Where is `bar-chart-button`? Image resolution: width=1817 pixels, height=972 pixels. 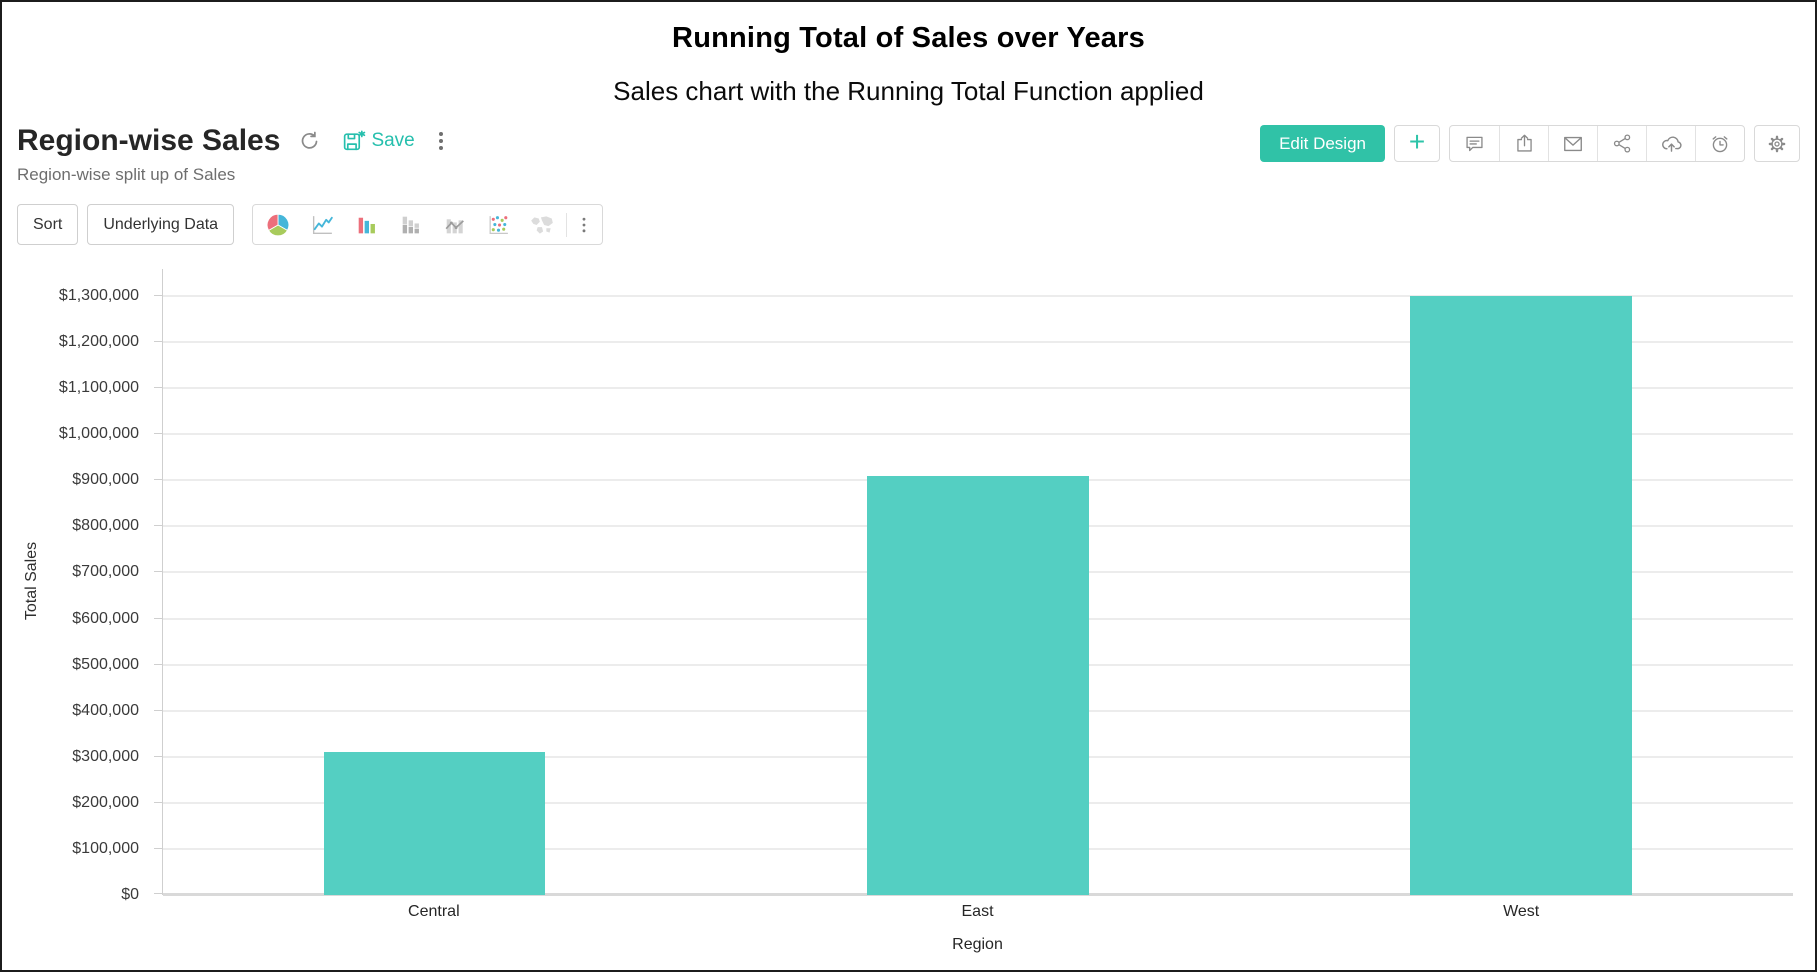 bar-chart-button is located at coordinates (366, 224).